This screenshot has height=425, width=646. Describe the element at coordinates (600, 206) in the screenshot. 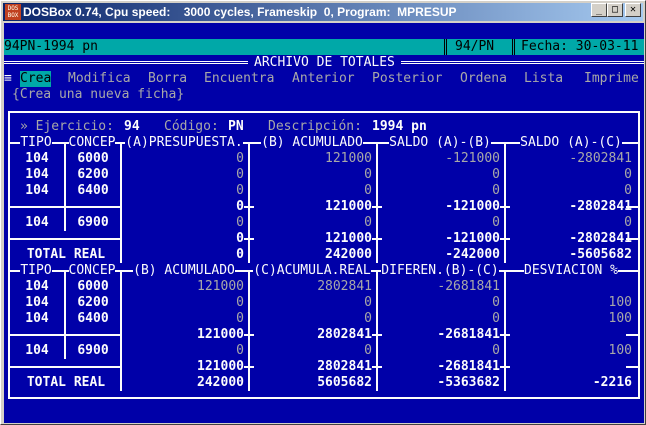

I see `value-cell: -2802841` at that location.